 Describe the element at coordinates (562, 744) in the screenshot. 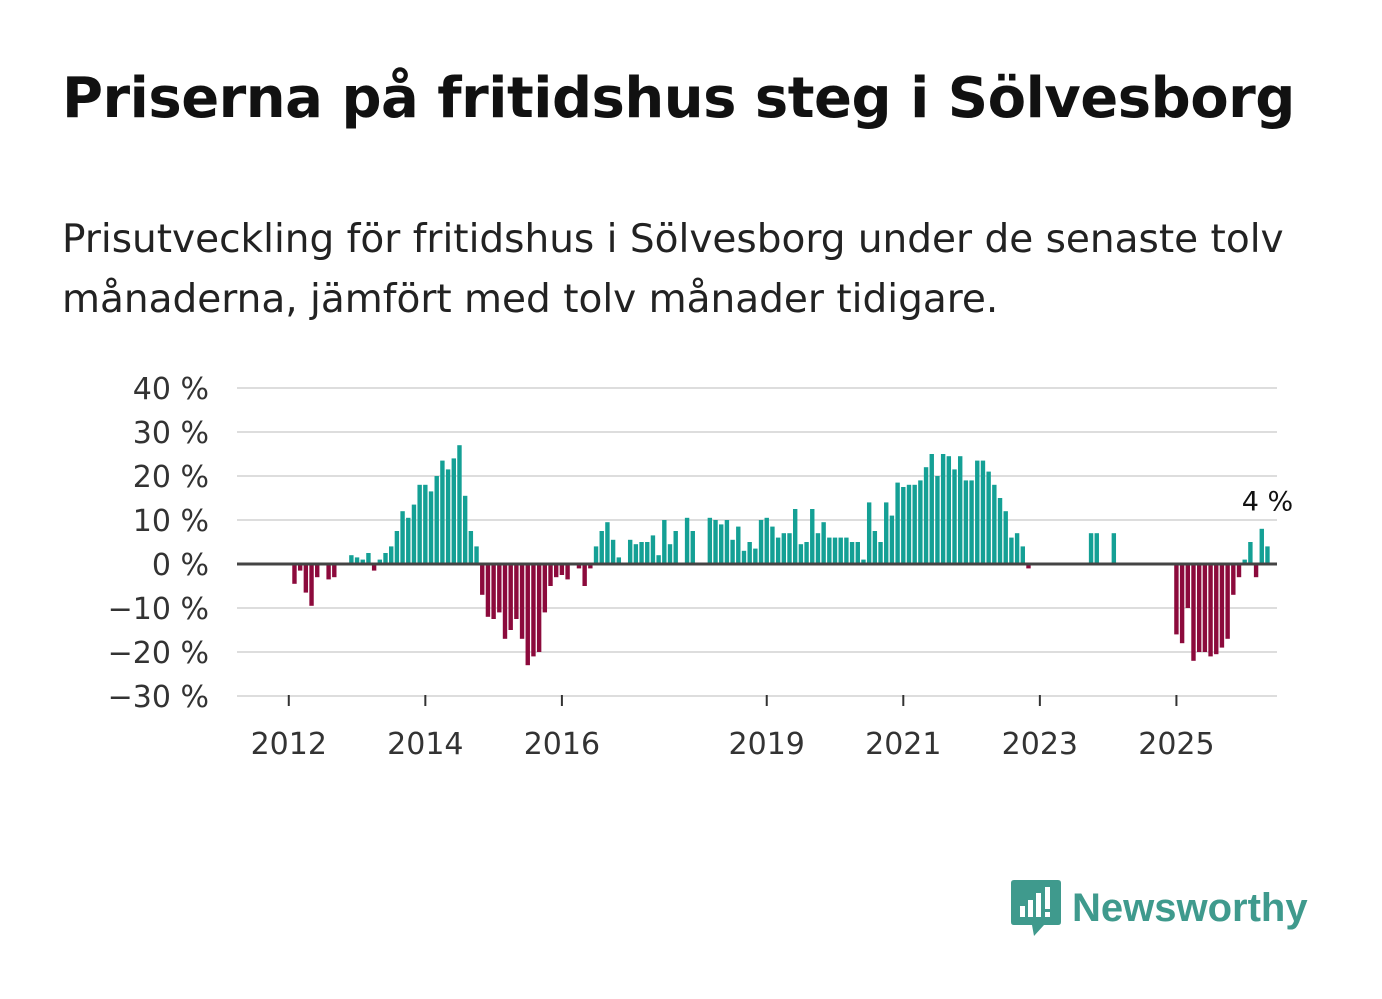

I see `x-tick-label: 2016` at that location.